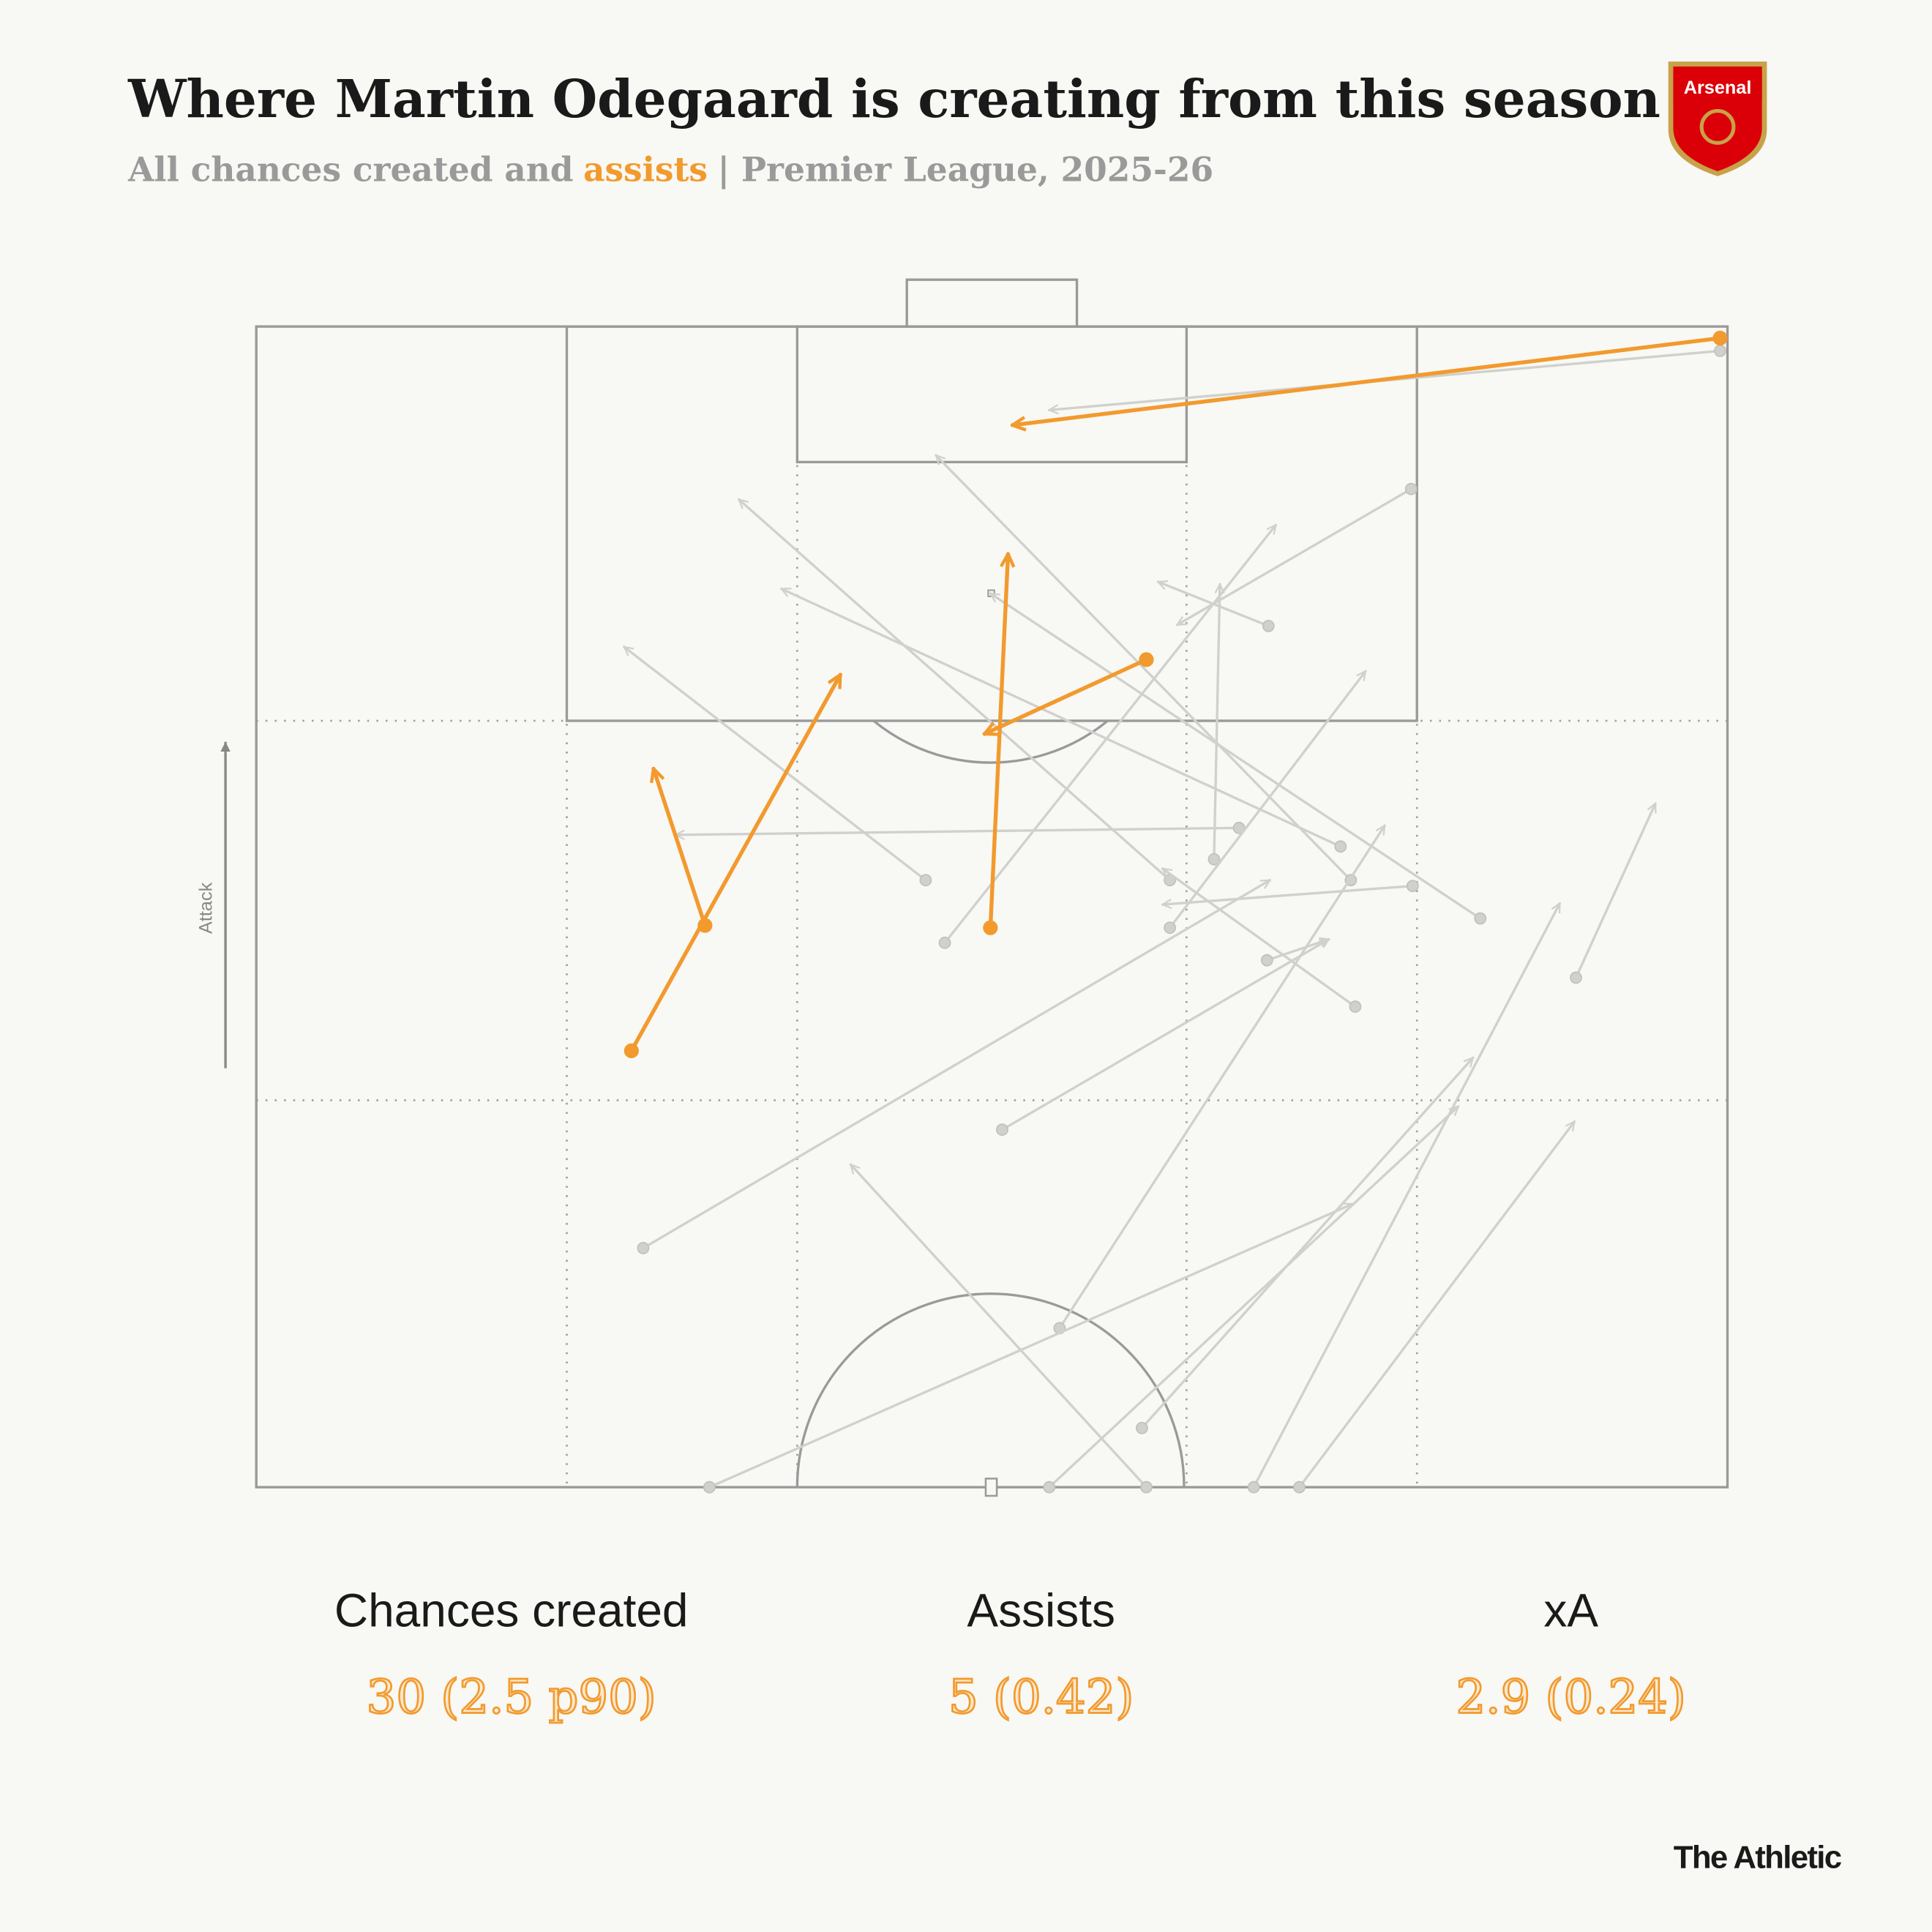  What do you see at coordinates (206, 908) in the screenshot?
I see `attack-label: Attack` at bounding box center [206, 908].